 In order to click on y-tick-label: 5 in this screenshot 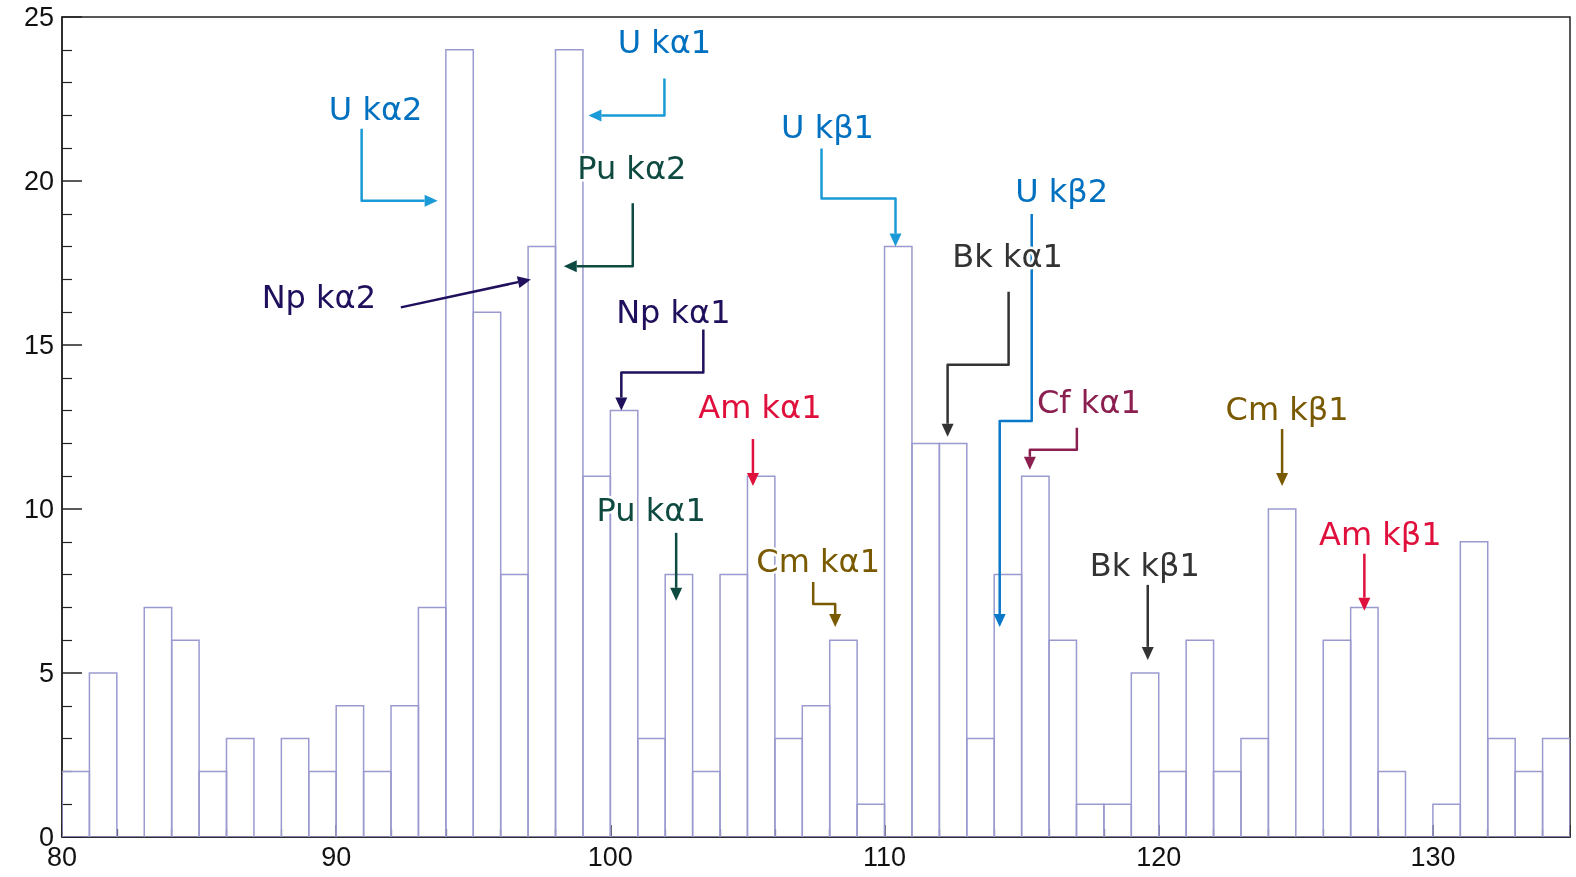, I will do `click(46, 673)`.